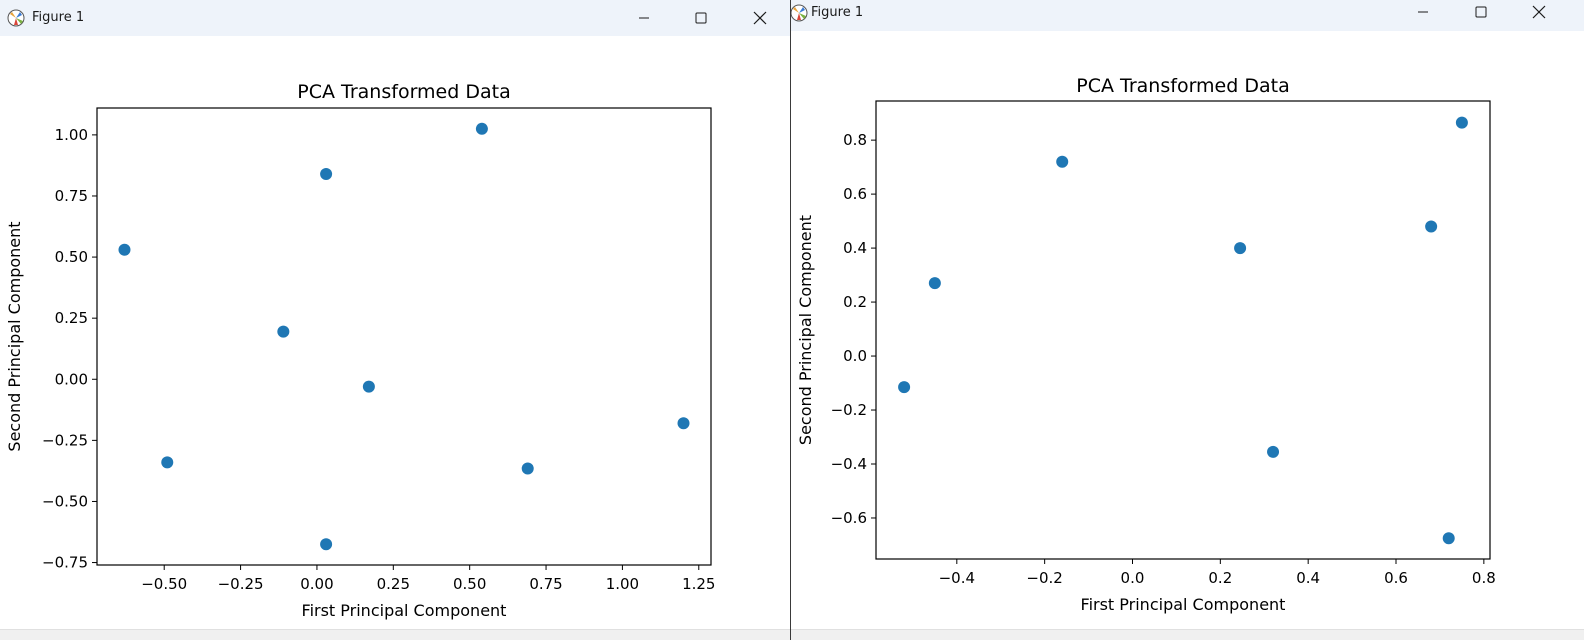 The image size is (1584, 640). I want to click on y-tick-label: −0.4, so click(849, 464).